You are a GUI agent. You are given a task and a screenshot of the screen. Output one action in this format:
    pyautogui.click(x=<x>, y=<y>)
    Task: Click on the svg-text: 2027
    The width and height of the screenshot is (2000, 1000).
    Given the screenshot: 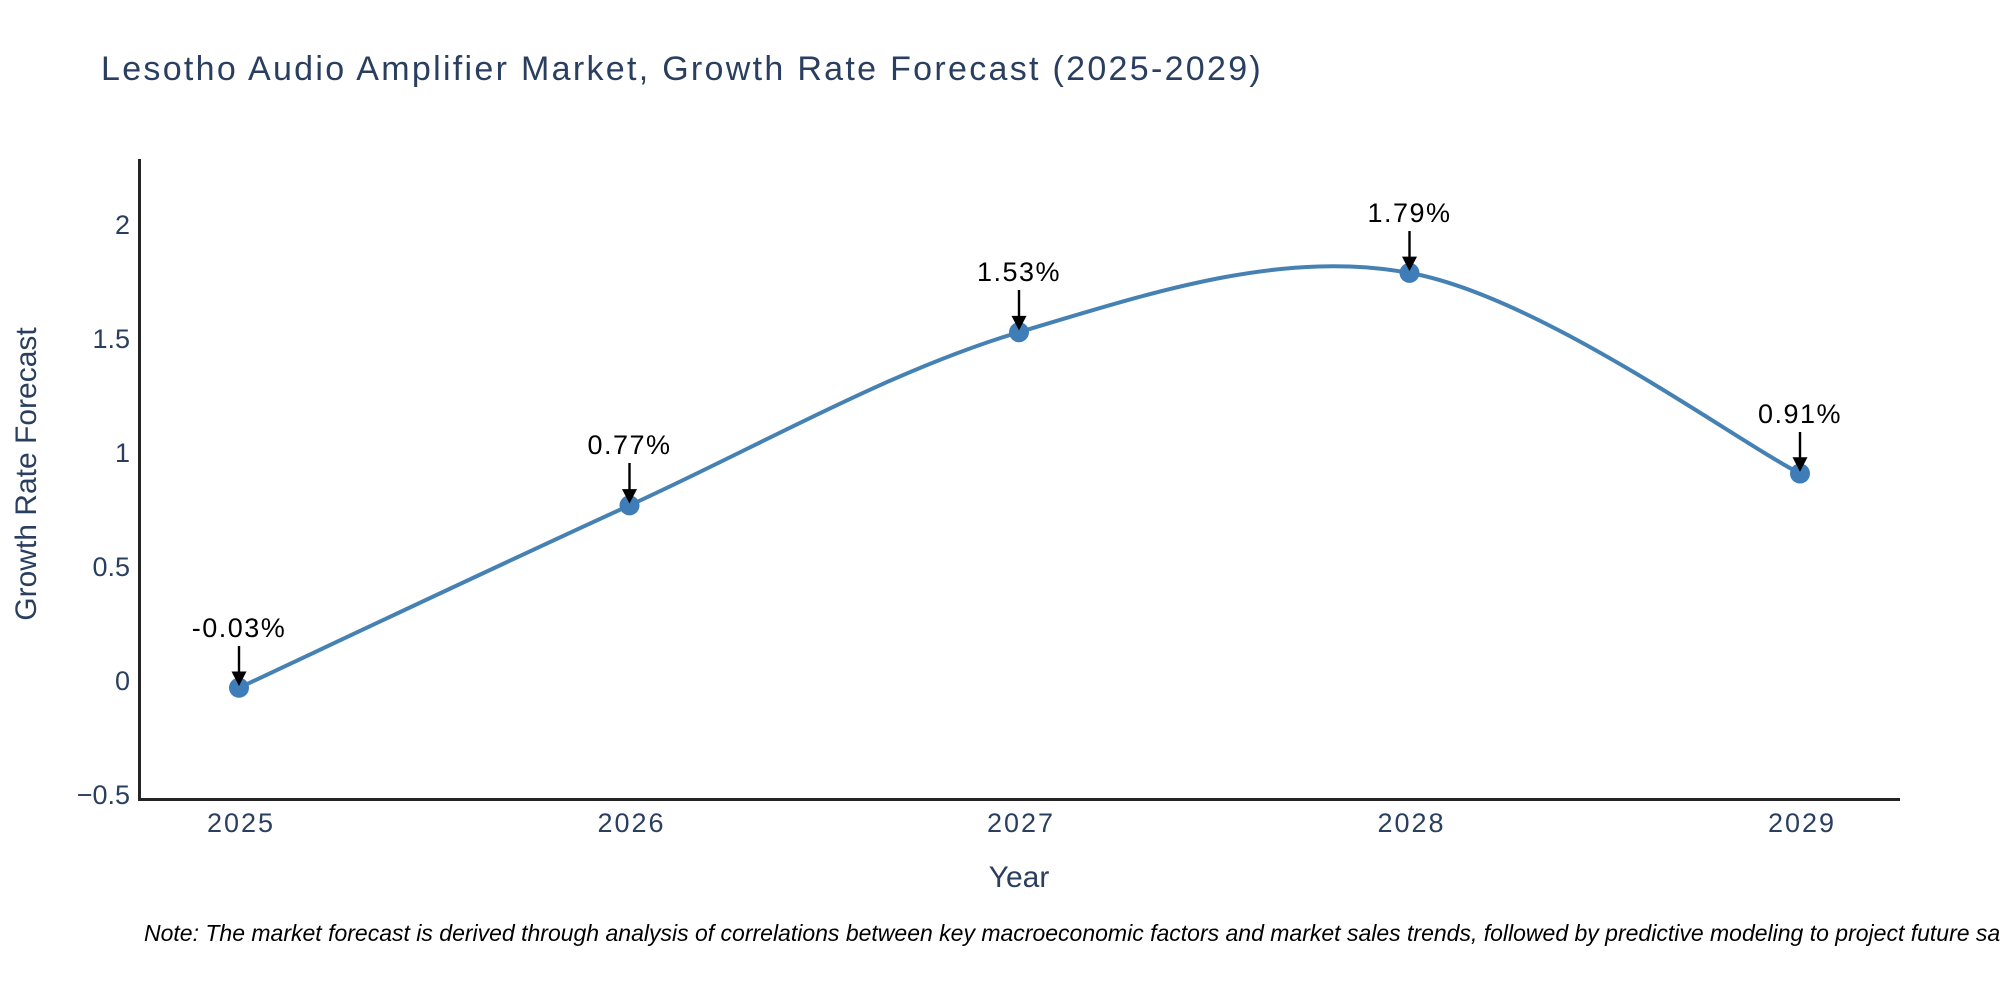 What is the action you would take?
    pyautogui.click(x=1021, y=823)
    